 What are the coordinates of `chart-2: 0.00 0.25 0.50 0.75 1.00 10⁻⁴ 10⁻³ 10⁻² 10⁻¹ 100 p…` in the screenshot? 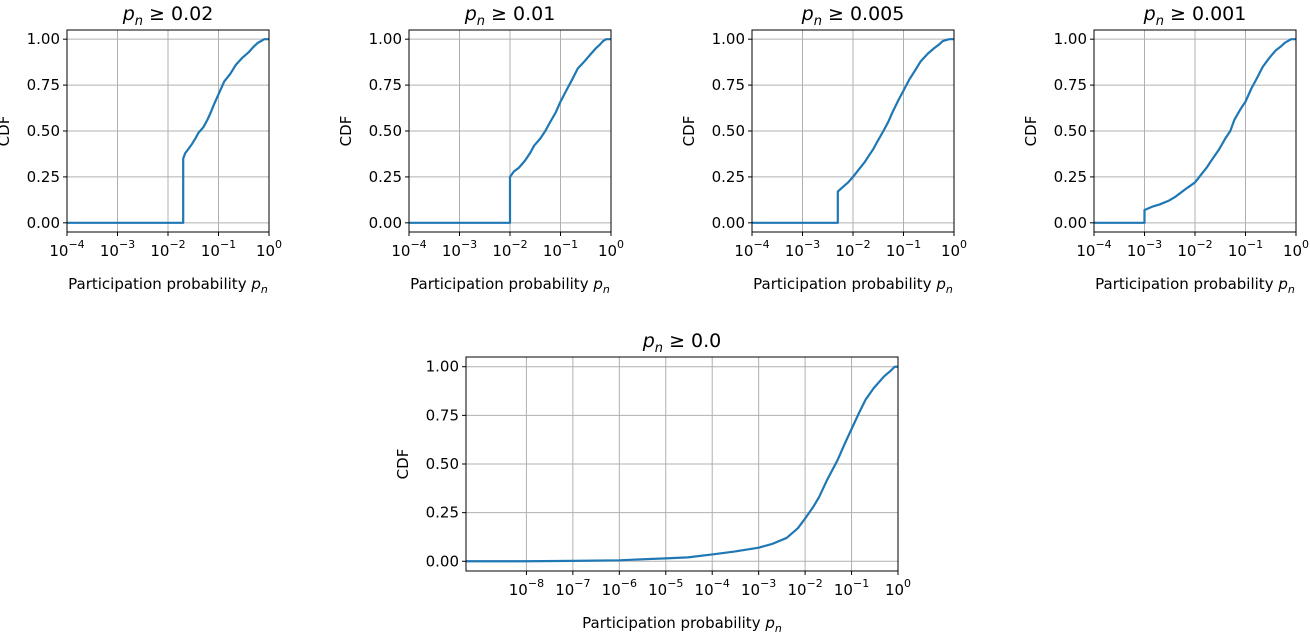 It's located at (480, 149).